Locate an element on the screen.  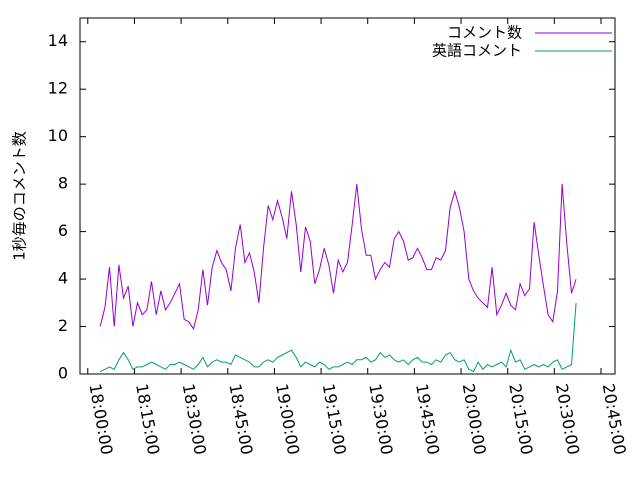
y-tick-label: 6 is located at coordinates (63, 230).